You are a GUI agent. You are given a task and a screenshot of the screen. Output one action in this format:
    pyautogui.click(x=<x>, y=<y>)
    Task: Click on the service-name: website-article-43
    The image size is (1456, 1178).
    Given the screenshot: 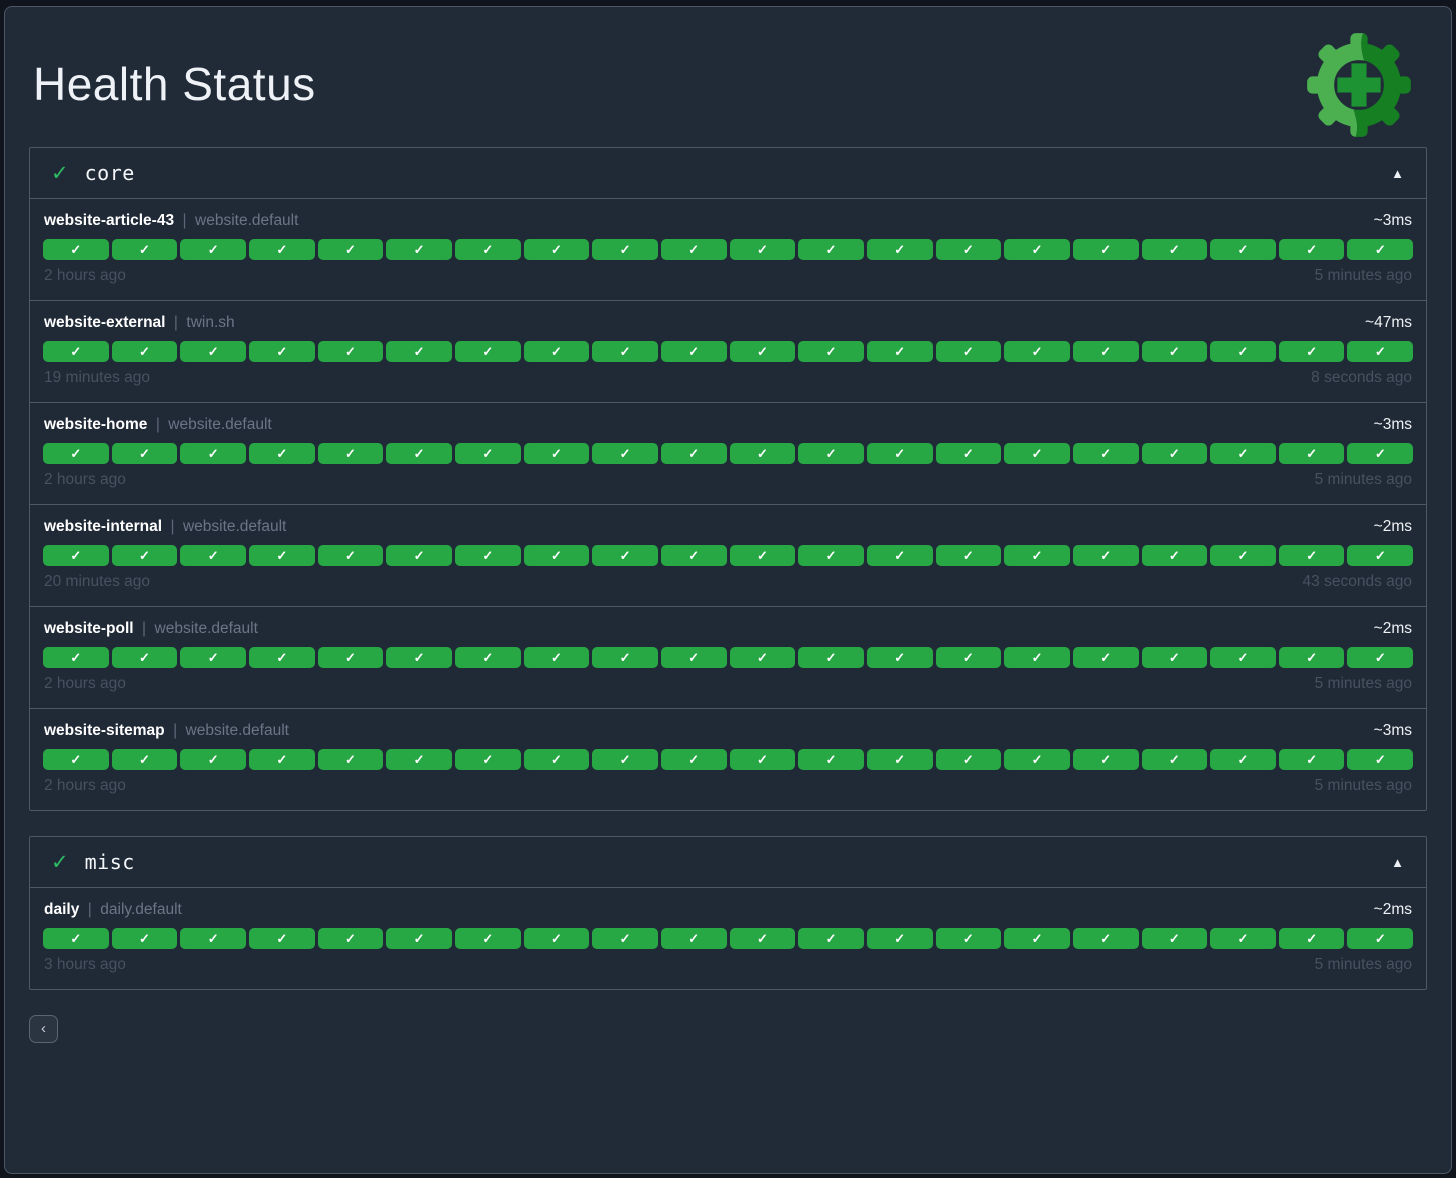 What is the action you would take?
    pyautogui.click(x=109, y=220)
    